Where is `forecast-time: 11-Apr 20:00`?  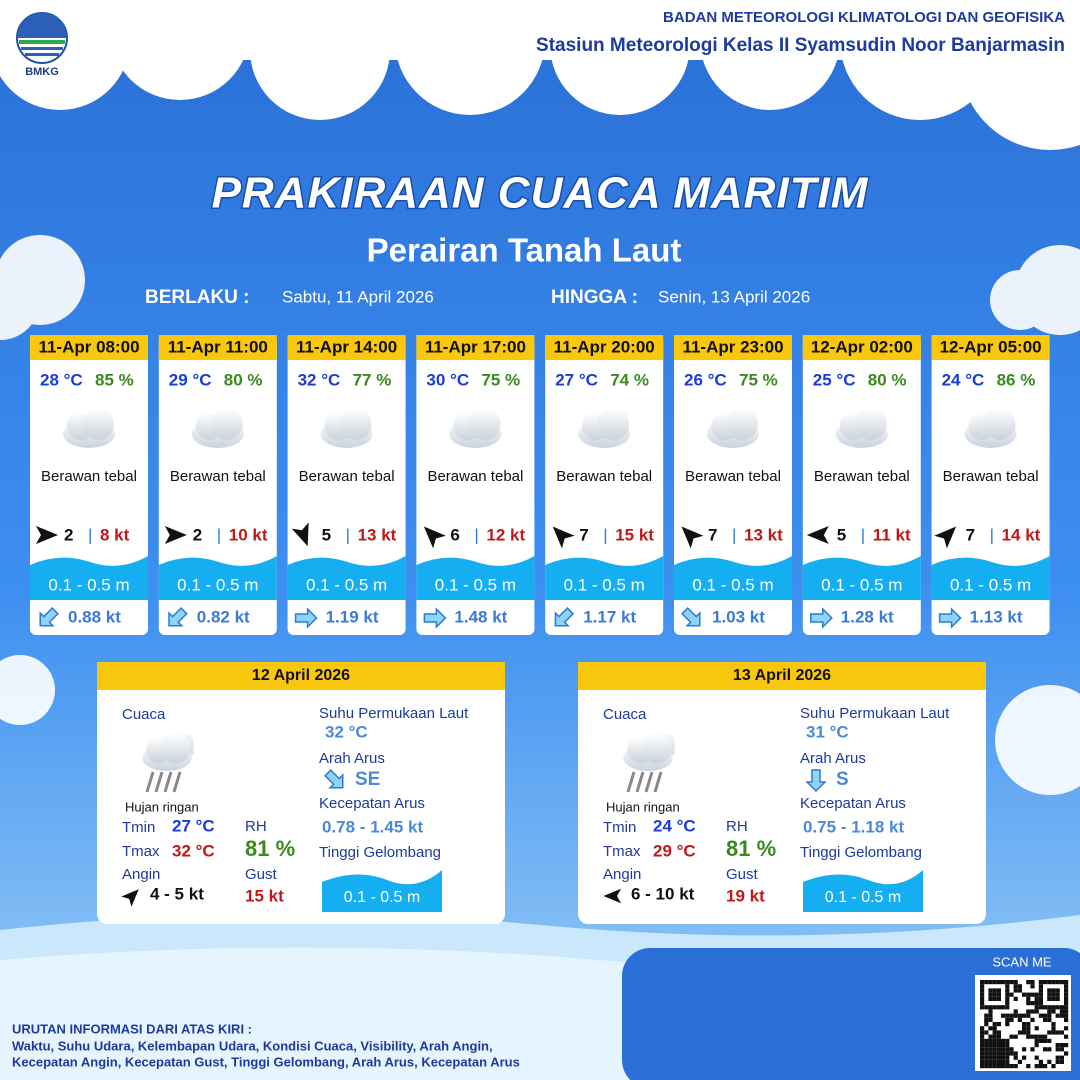 forecast-time: 11-Apr 20:00 is located at coordinates (604, 346).